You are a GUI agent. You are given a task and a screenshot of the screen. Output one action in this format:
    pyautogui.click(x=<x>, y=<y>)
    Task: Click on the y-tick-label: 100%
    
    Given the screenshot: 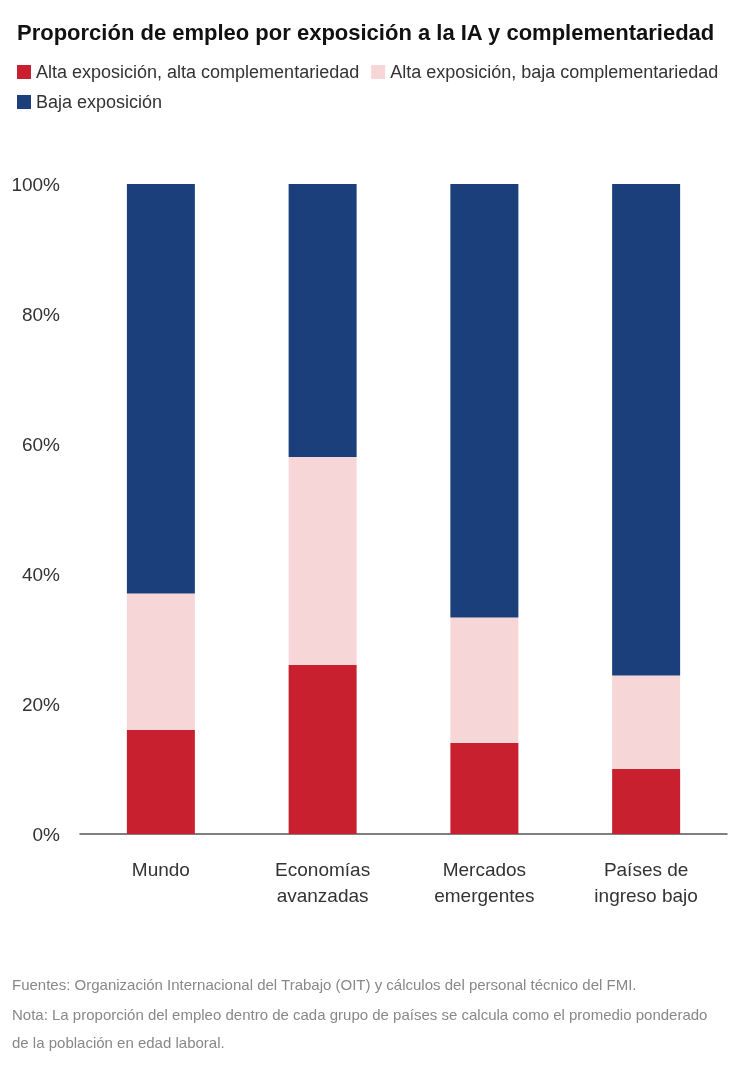 What is the action you would take?
    pyautogui.click(x=36, y=184)
    